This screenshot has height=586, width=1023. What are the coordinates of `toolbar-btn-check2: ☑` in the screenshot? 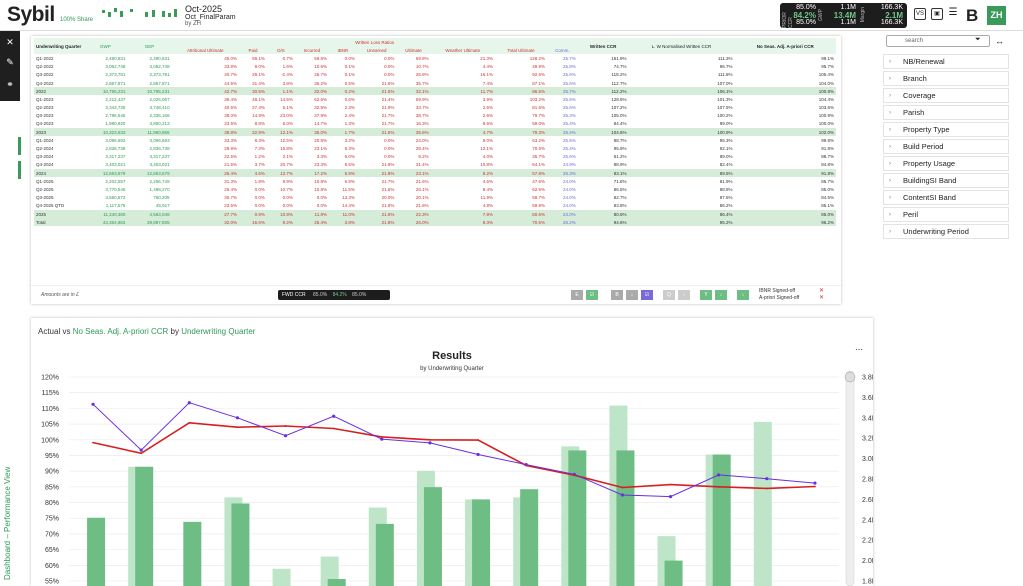 It's located at (647, 295).